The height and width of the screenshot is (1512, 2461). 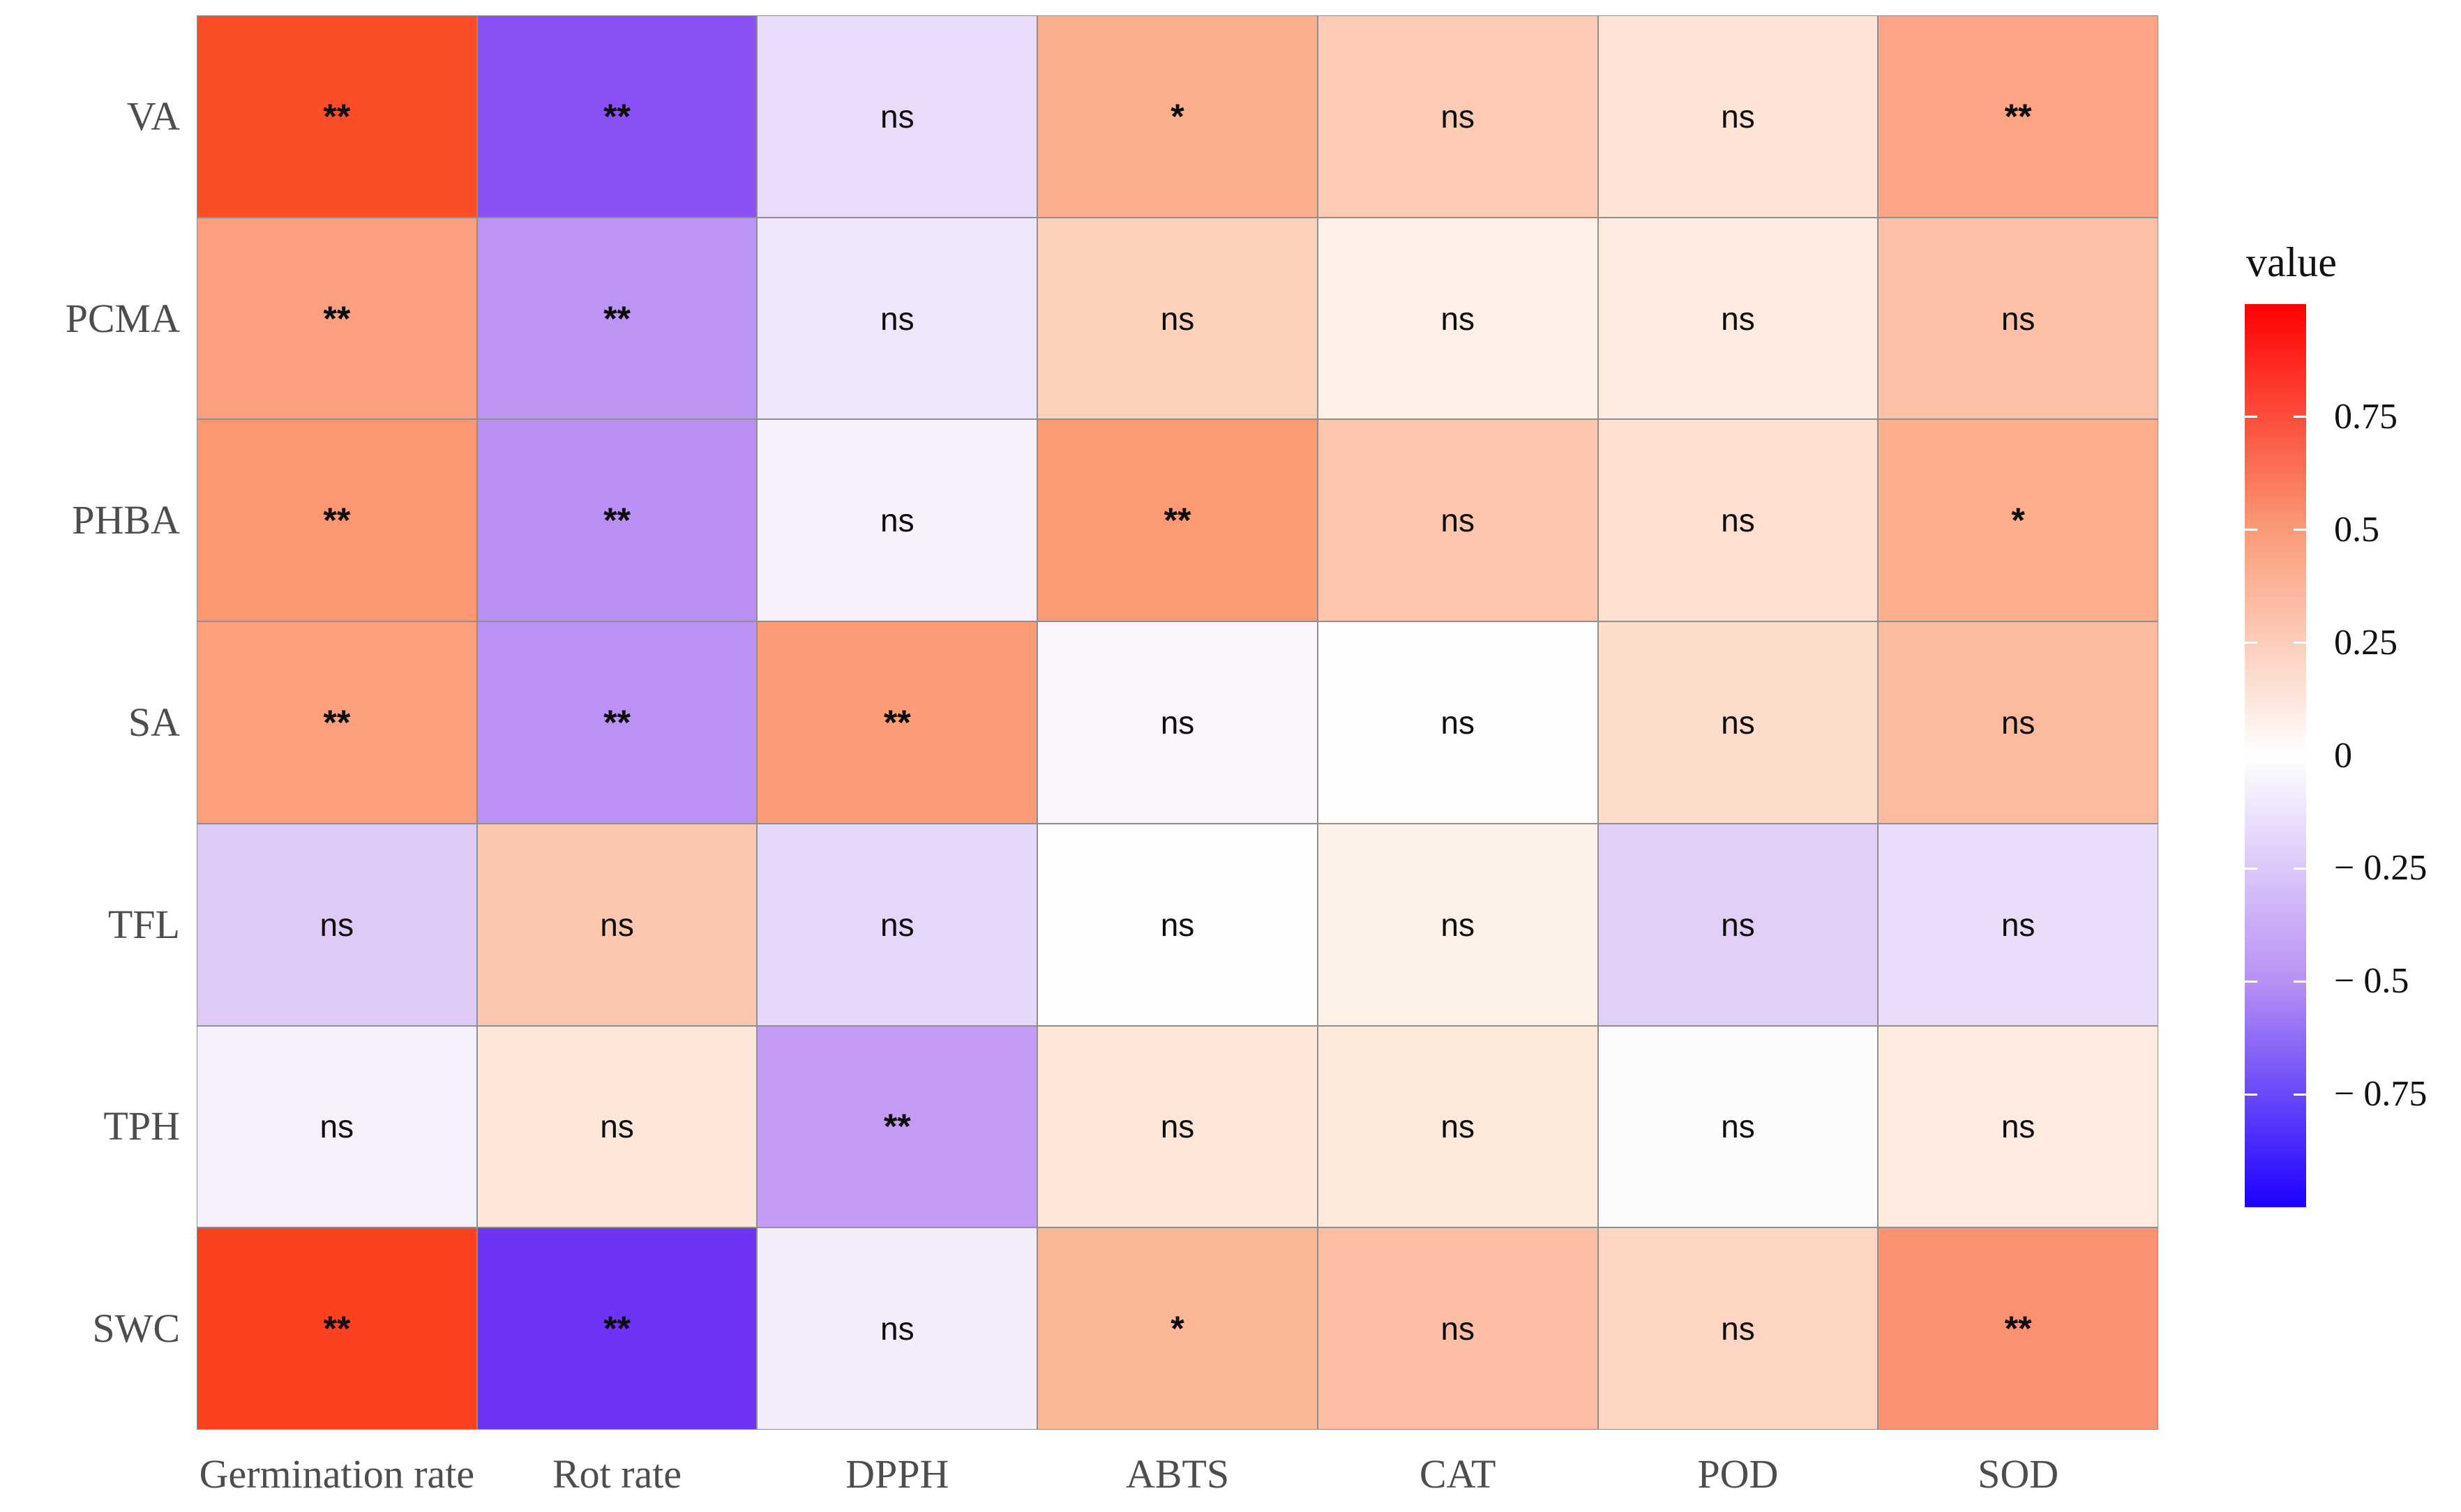 What do you see at coordinates (143, 924) in the screenshot?
I see `row-label-tfl: TFL` at bounding box center [143, 924].